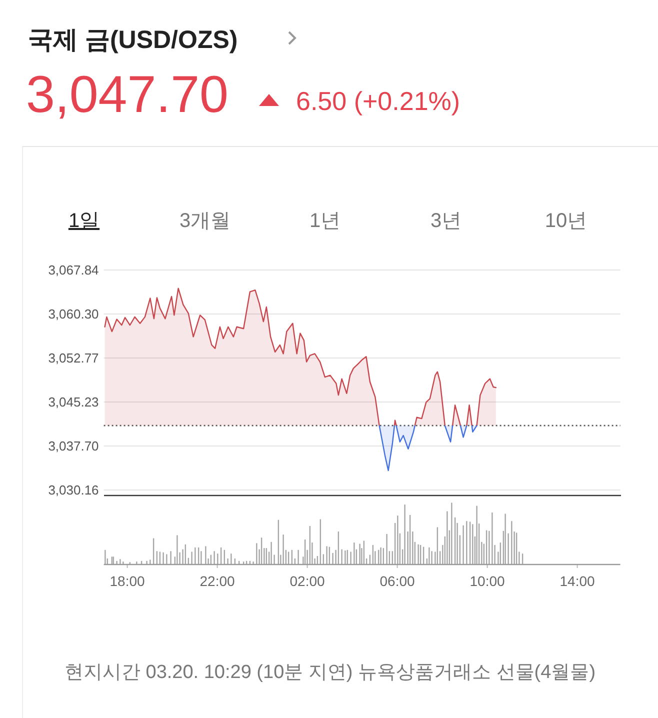  What do you see at coordinates (73, 358) in the screenshot?
I see `y-tick-label: 3,052.77` at bounding box center [73, 358].